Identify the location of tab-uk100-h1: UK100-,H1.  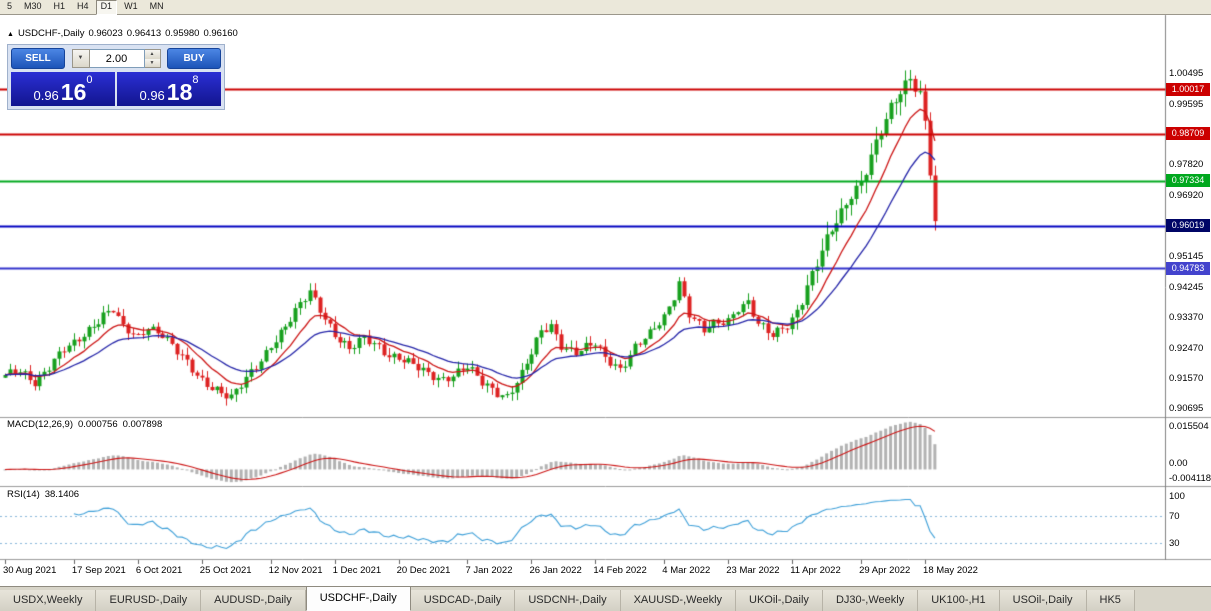
(959, 600).